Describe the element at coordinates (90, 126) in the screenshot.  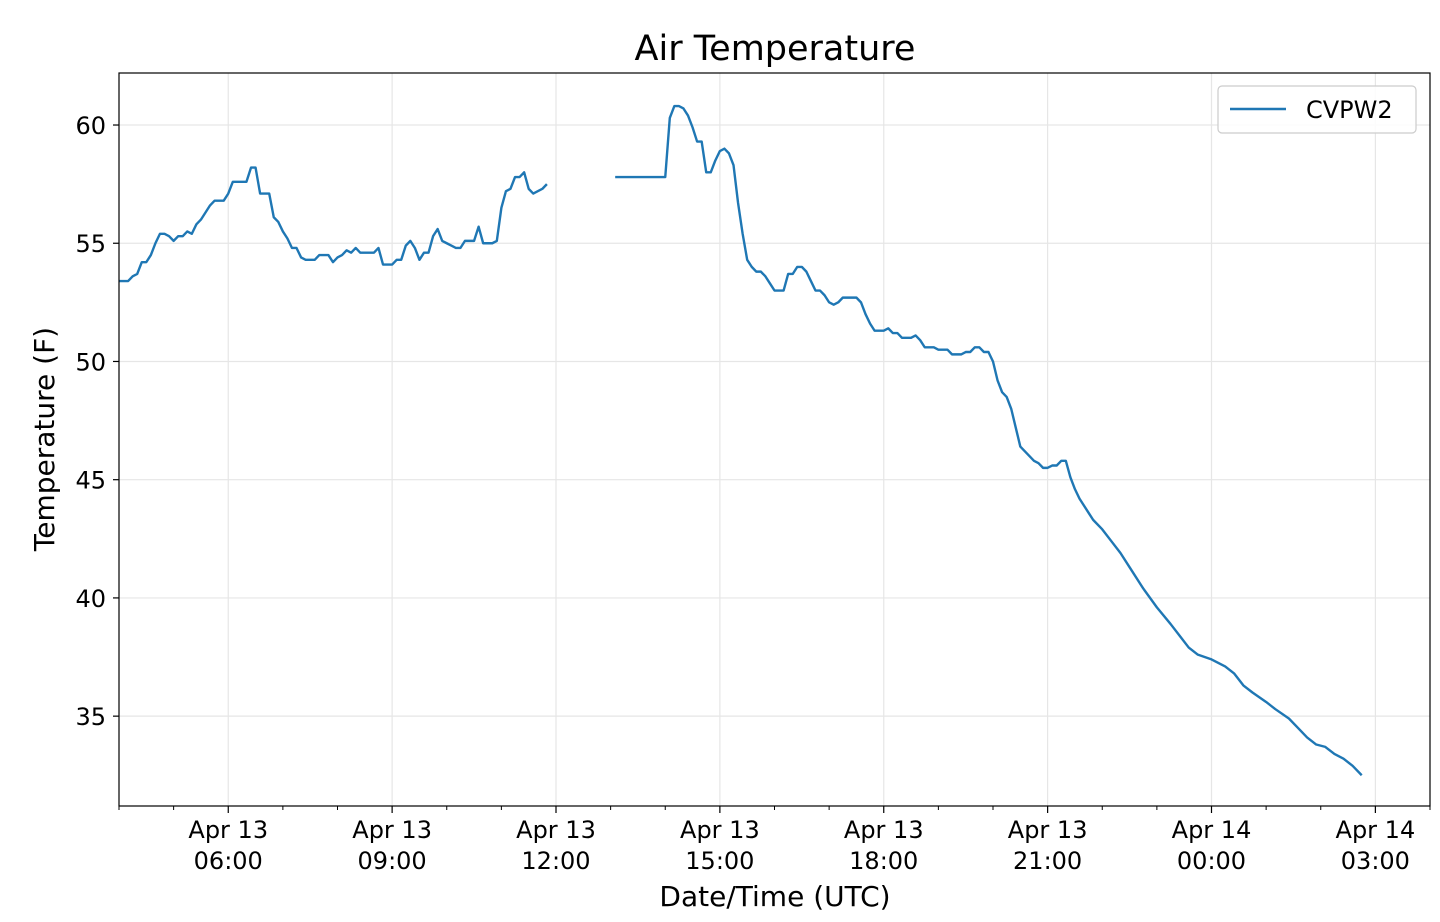
I see `y-tick-label: 60` at that location.